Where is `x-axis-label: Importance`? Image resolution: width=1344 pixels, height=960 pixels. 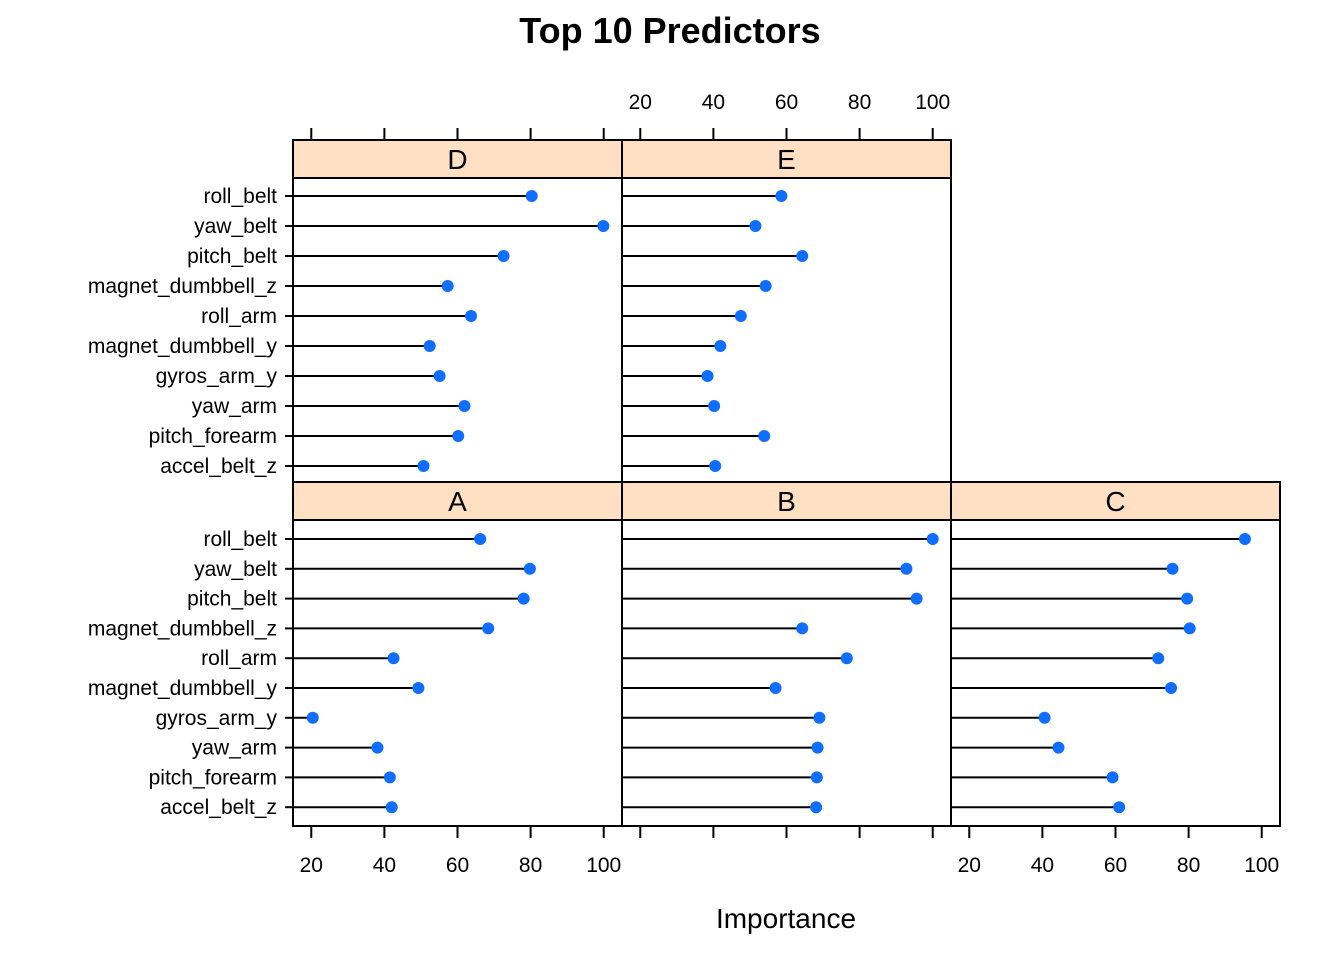
x-axis-label: Importance is located at coordinates (786, 918).